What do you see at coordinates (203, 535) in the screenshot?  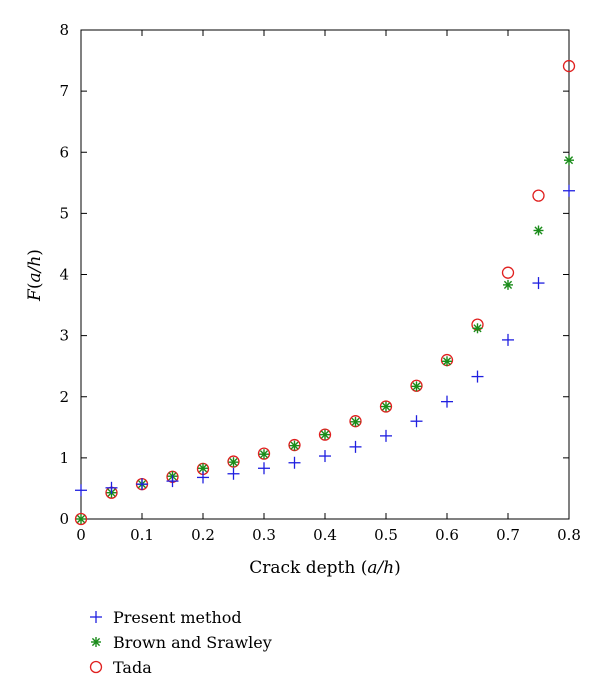 I see `x-tick-label: 0.2` at bounding box center [203, 535].